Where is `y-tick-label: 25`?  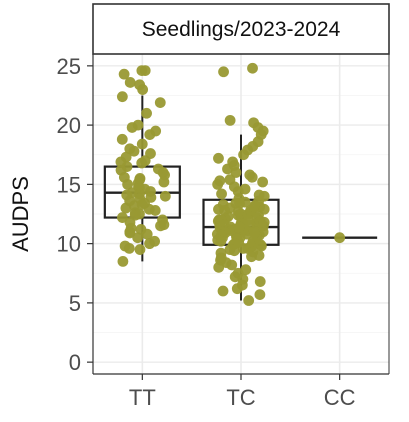
y-tick-label: 25 is located at coordinates (69, 66).